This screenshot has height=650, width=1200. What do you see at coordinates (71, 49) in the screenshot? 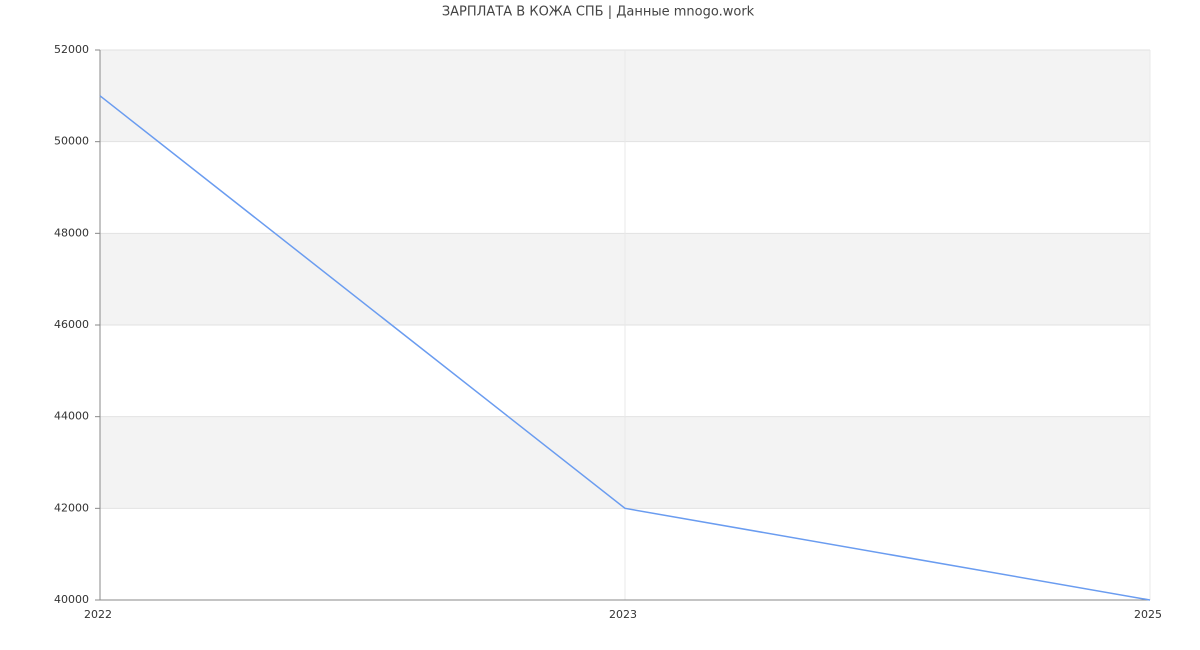
I see `y-tick-label: 52000` at bounding box center [71, 49].